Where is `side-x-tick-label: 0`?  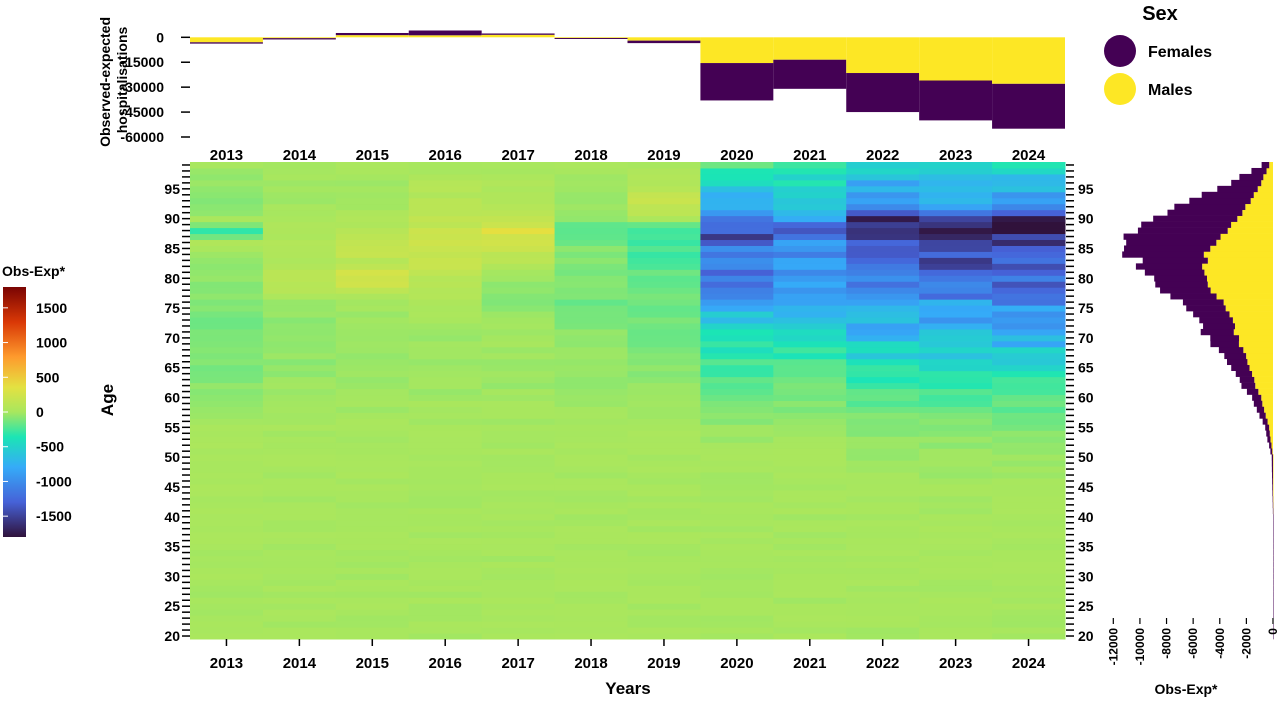 side-x-tick-label: 0 is located at coordinates (1273, 631).